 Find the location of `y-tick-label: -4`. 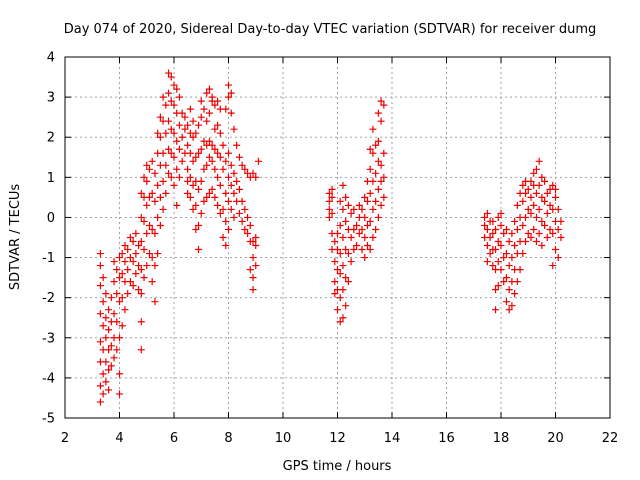

y-tick-label: -4 is located at coordinates (48, 378).